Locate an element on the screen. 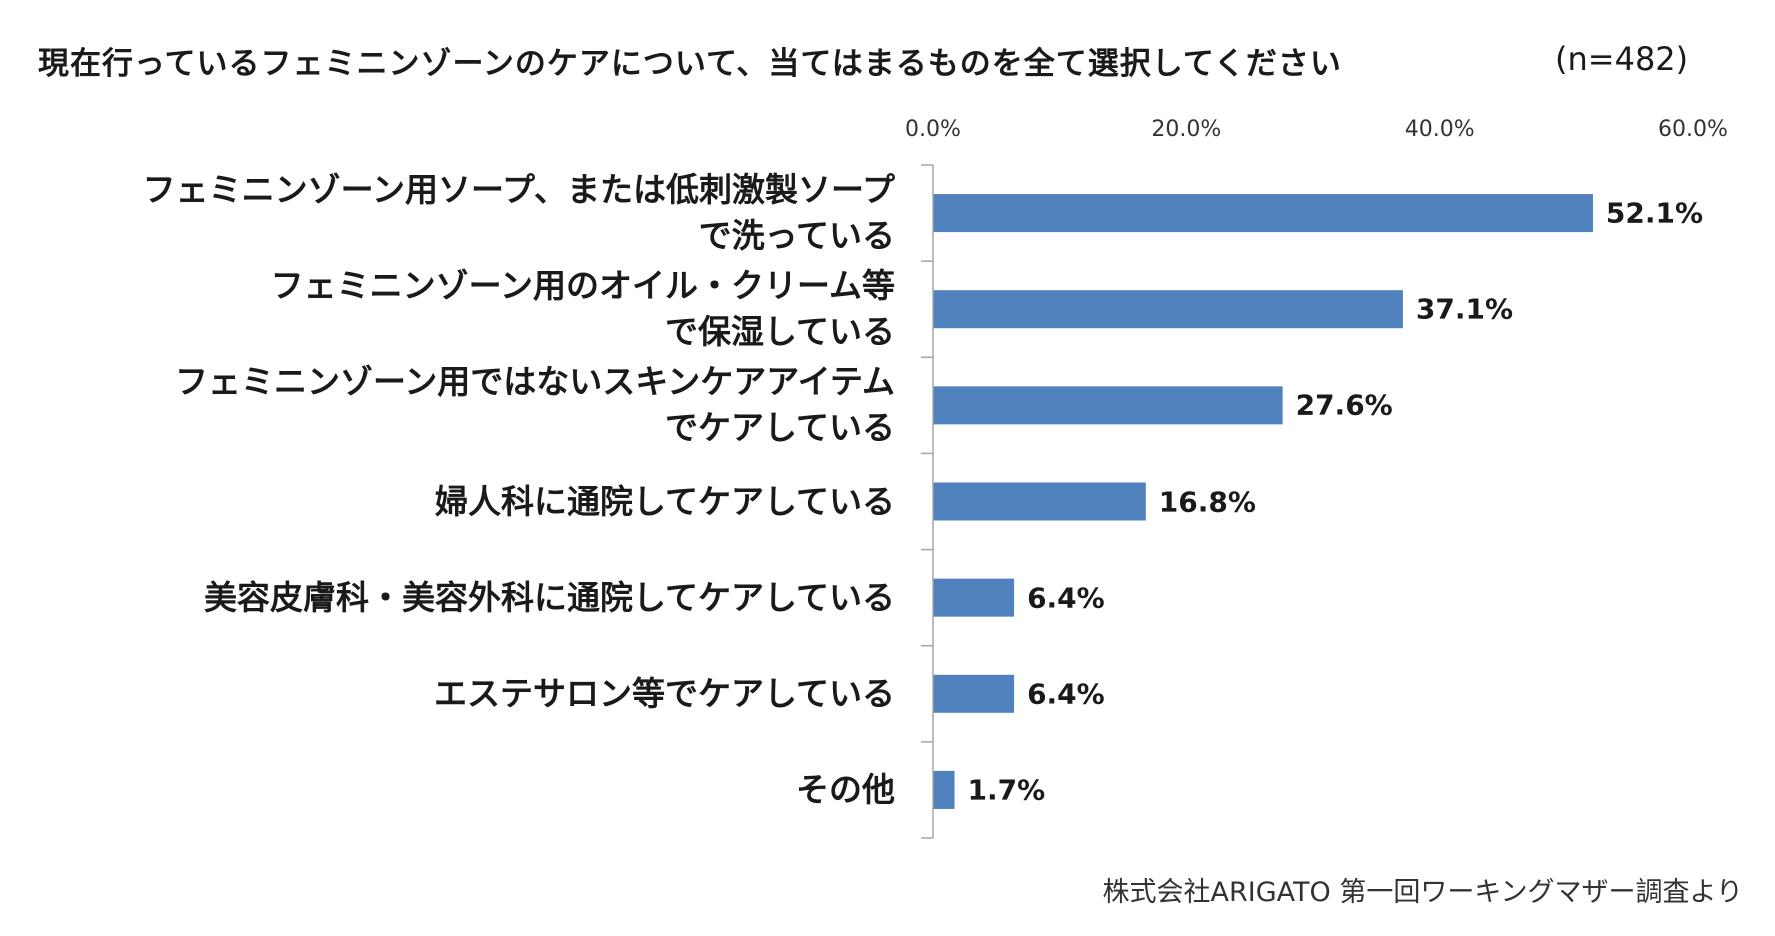 This screenshot has width=1775, height=936. category-label-line: でケアしている is located at coordinates (779, 428).